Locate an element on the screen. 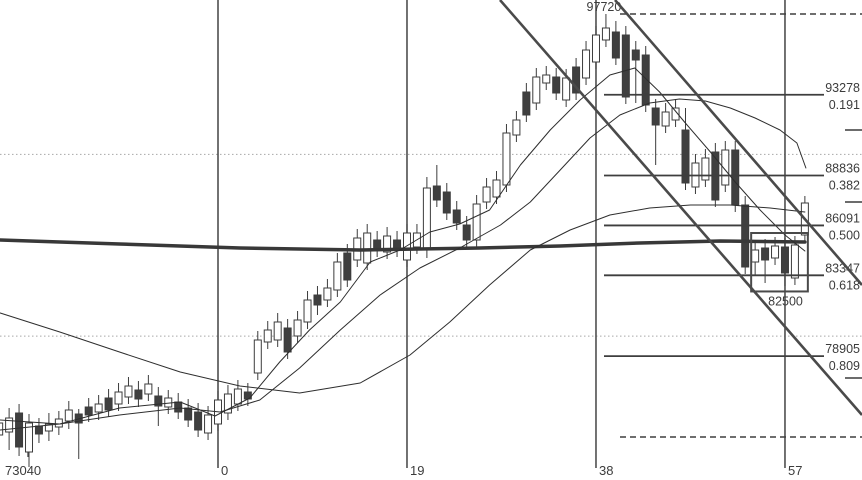 The height and width of the screenshot is (480, 862). x-axis-label: 0 is located at coordinates (224, 470).